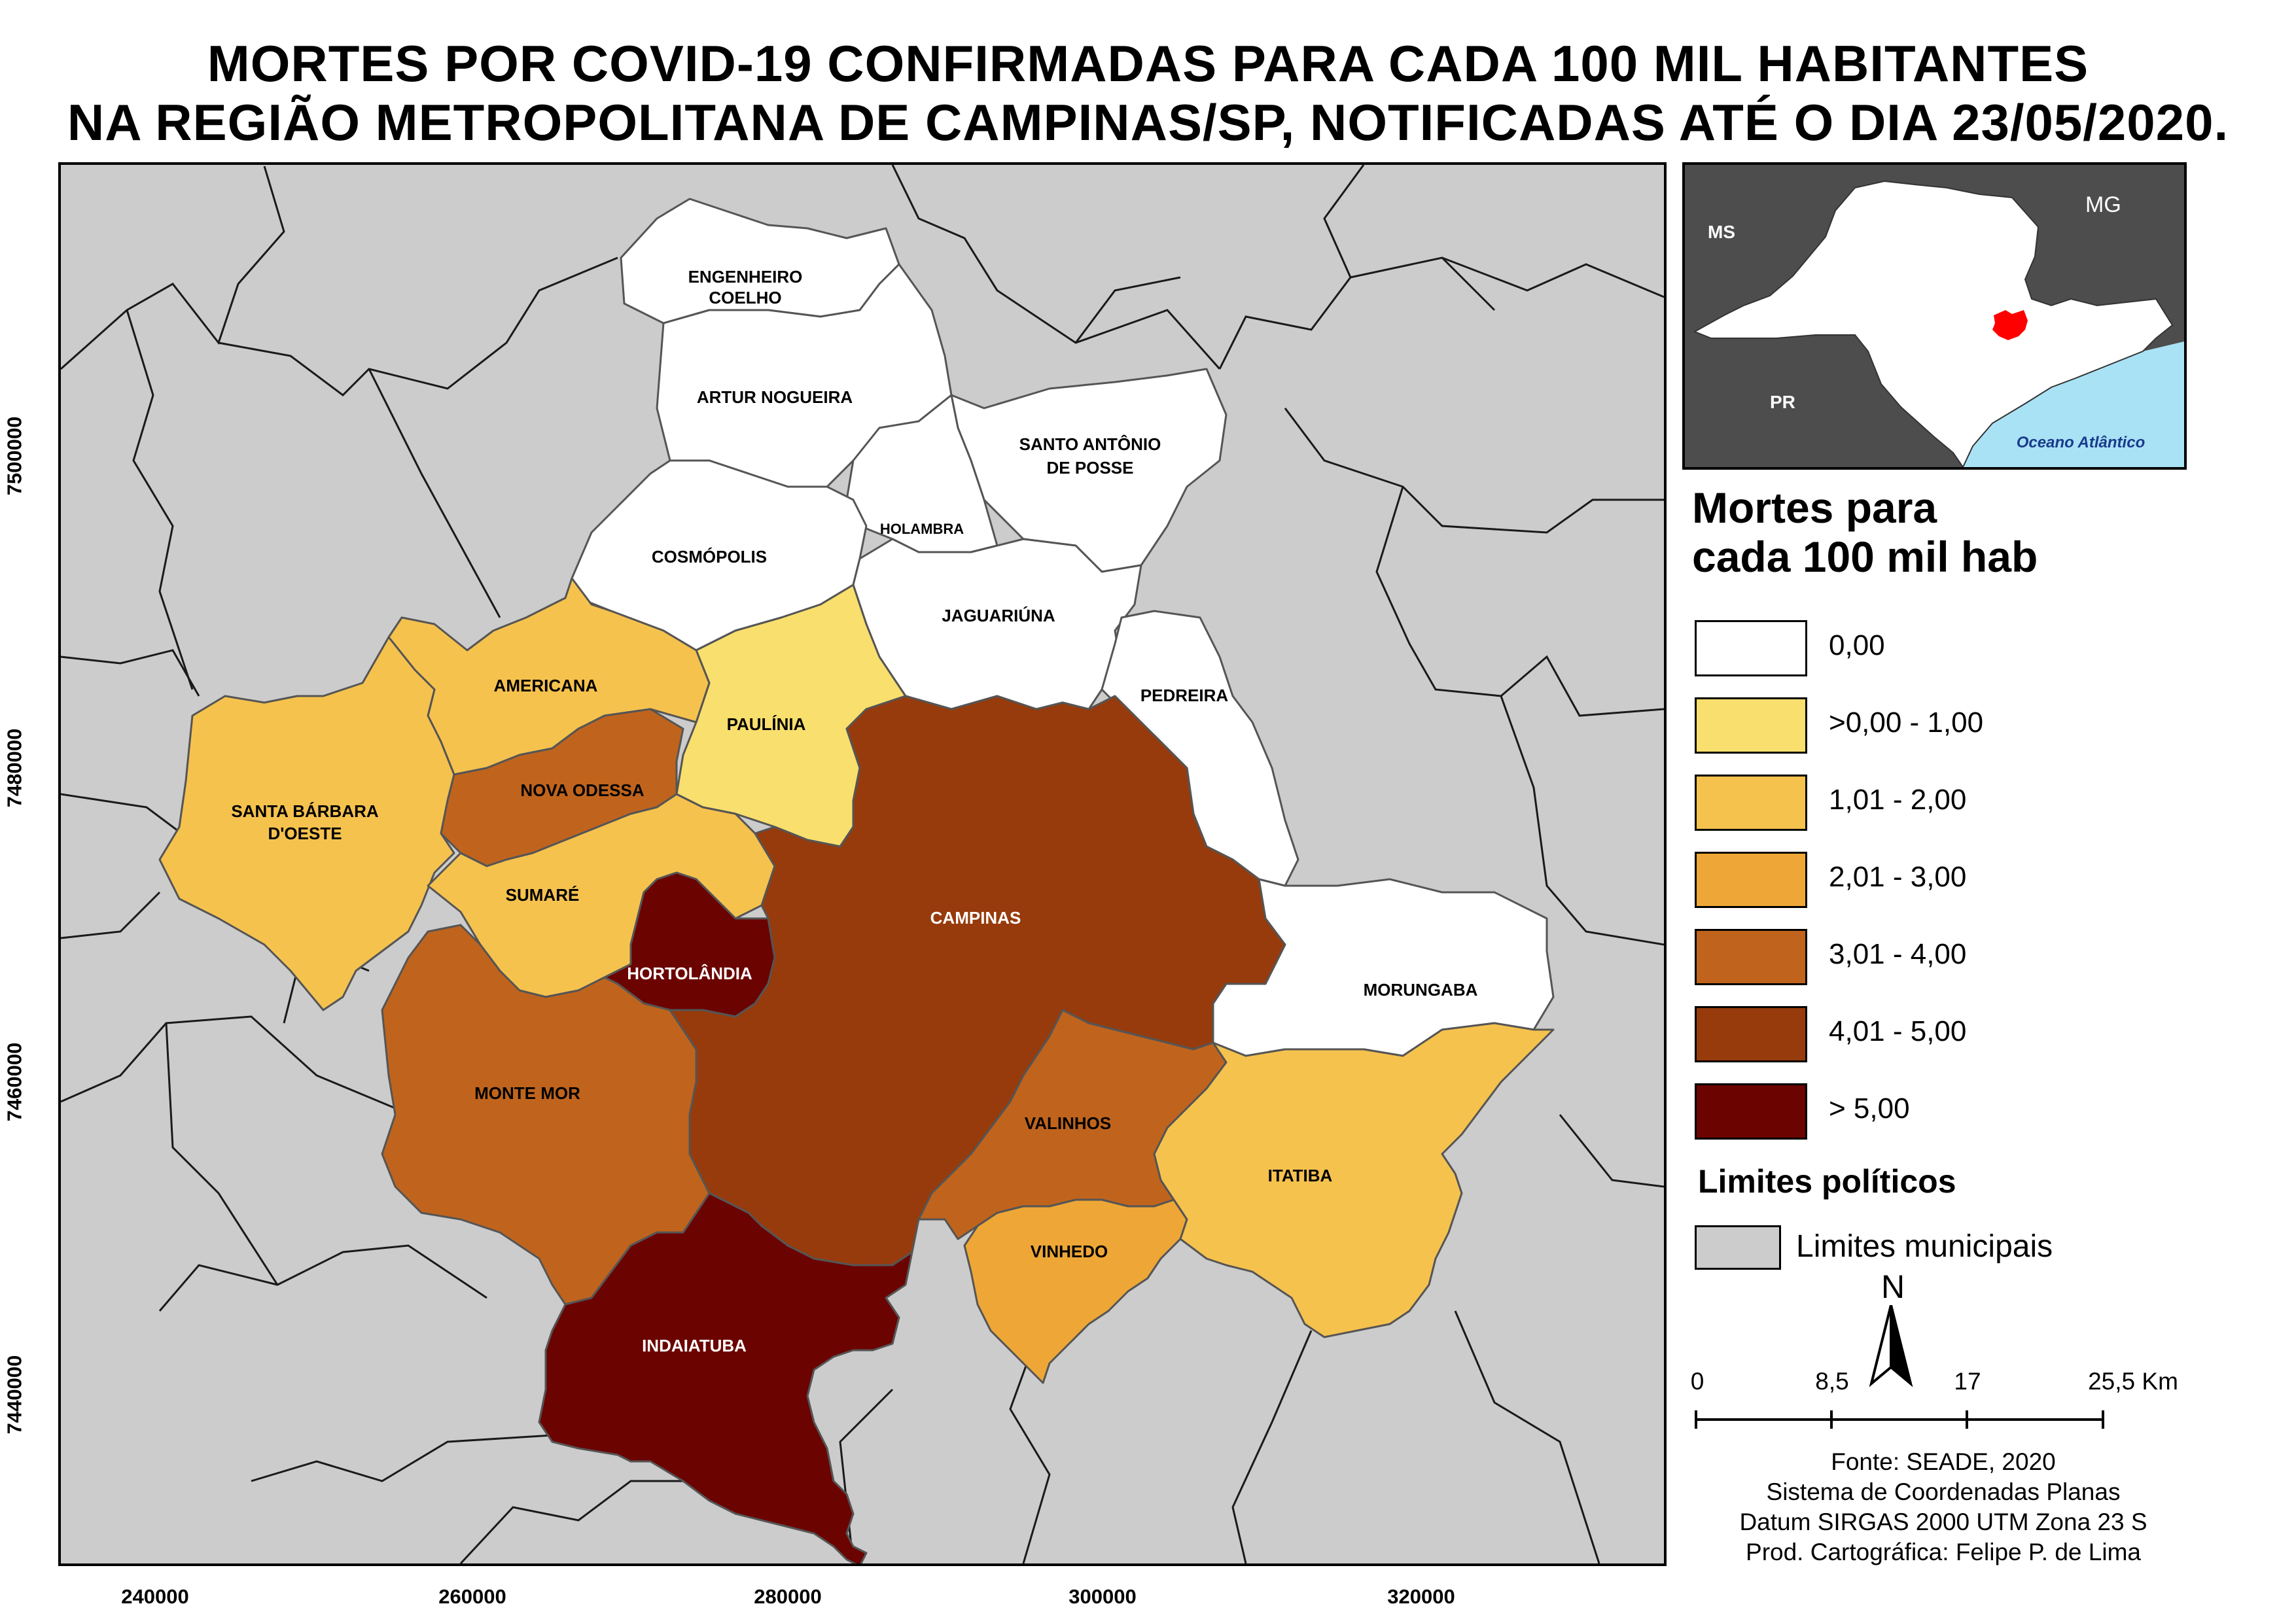 The height and width of the screenshot is (1623, 2296). I want to click on svg-text: COSMÓPOLIS, so click(709, 557).